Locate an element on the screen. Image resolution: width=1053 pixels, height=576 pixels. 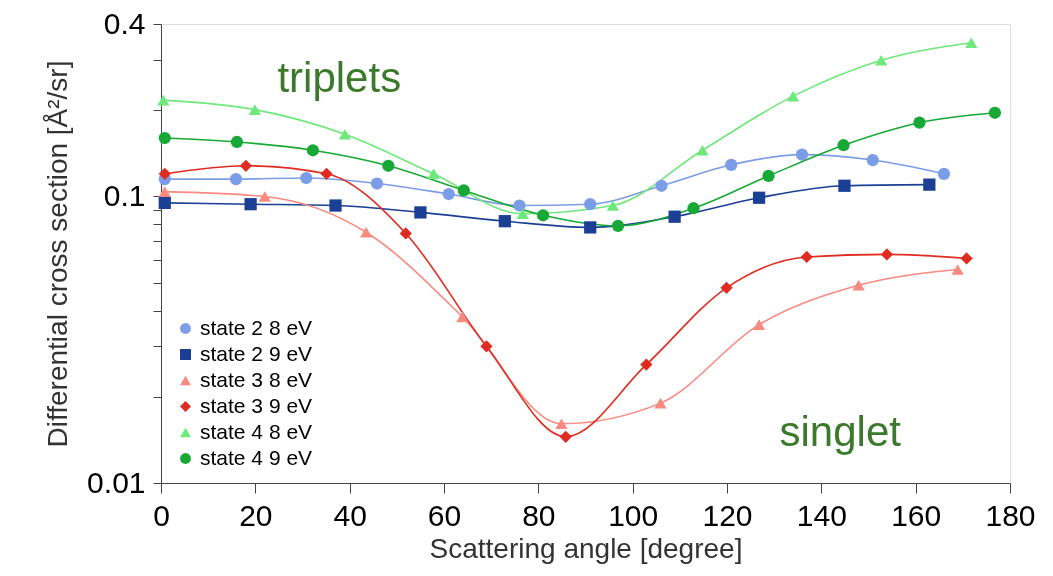
y-tick-label: 0.01 is located at coordinates (116, 482).